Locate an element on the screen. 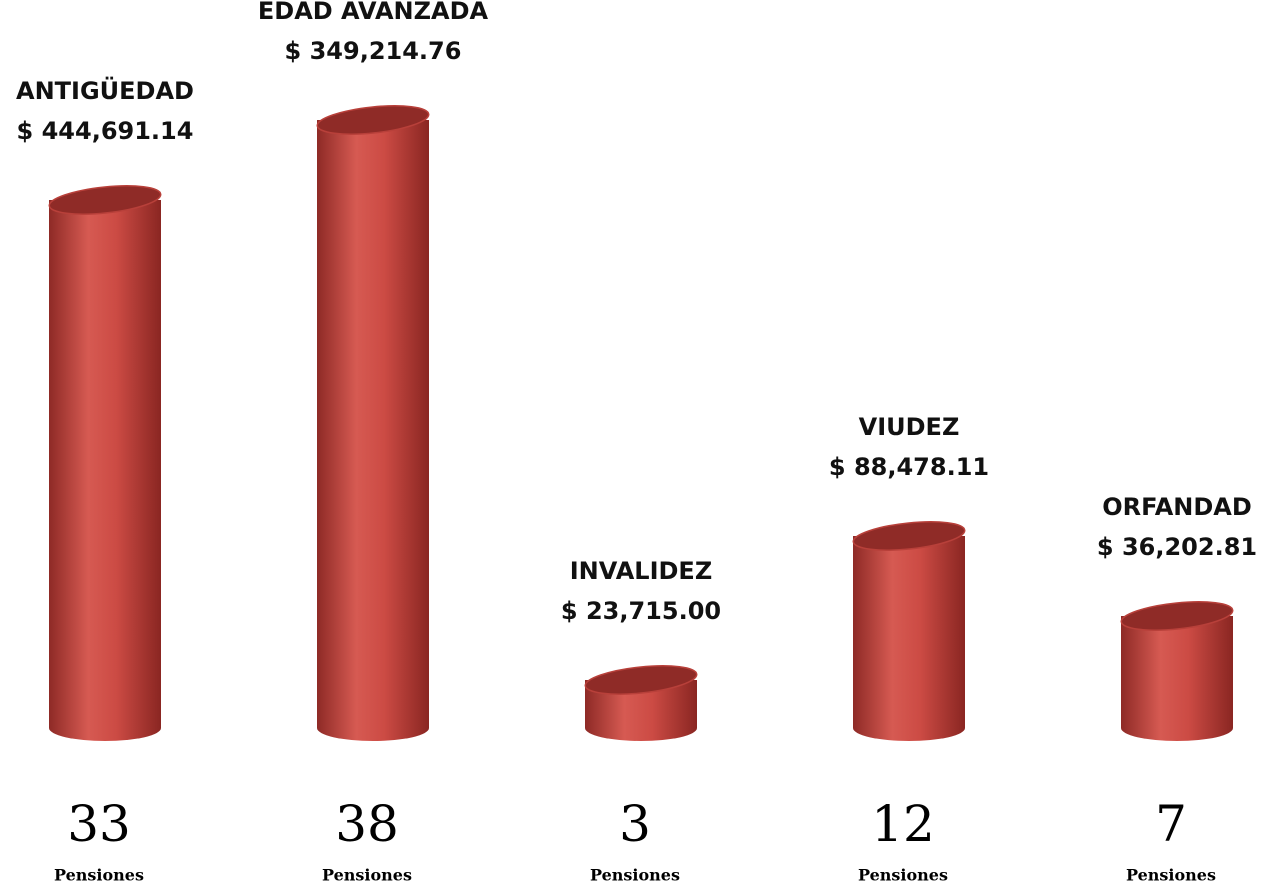 This screenshot has height=888, width=1279. amount-label: $ 349,214.76 is located at coordinates (373, 51).